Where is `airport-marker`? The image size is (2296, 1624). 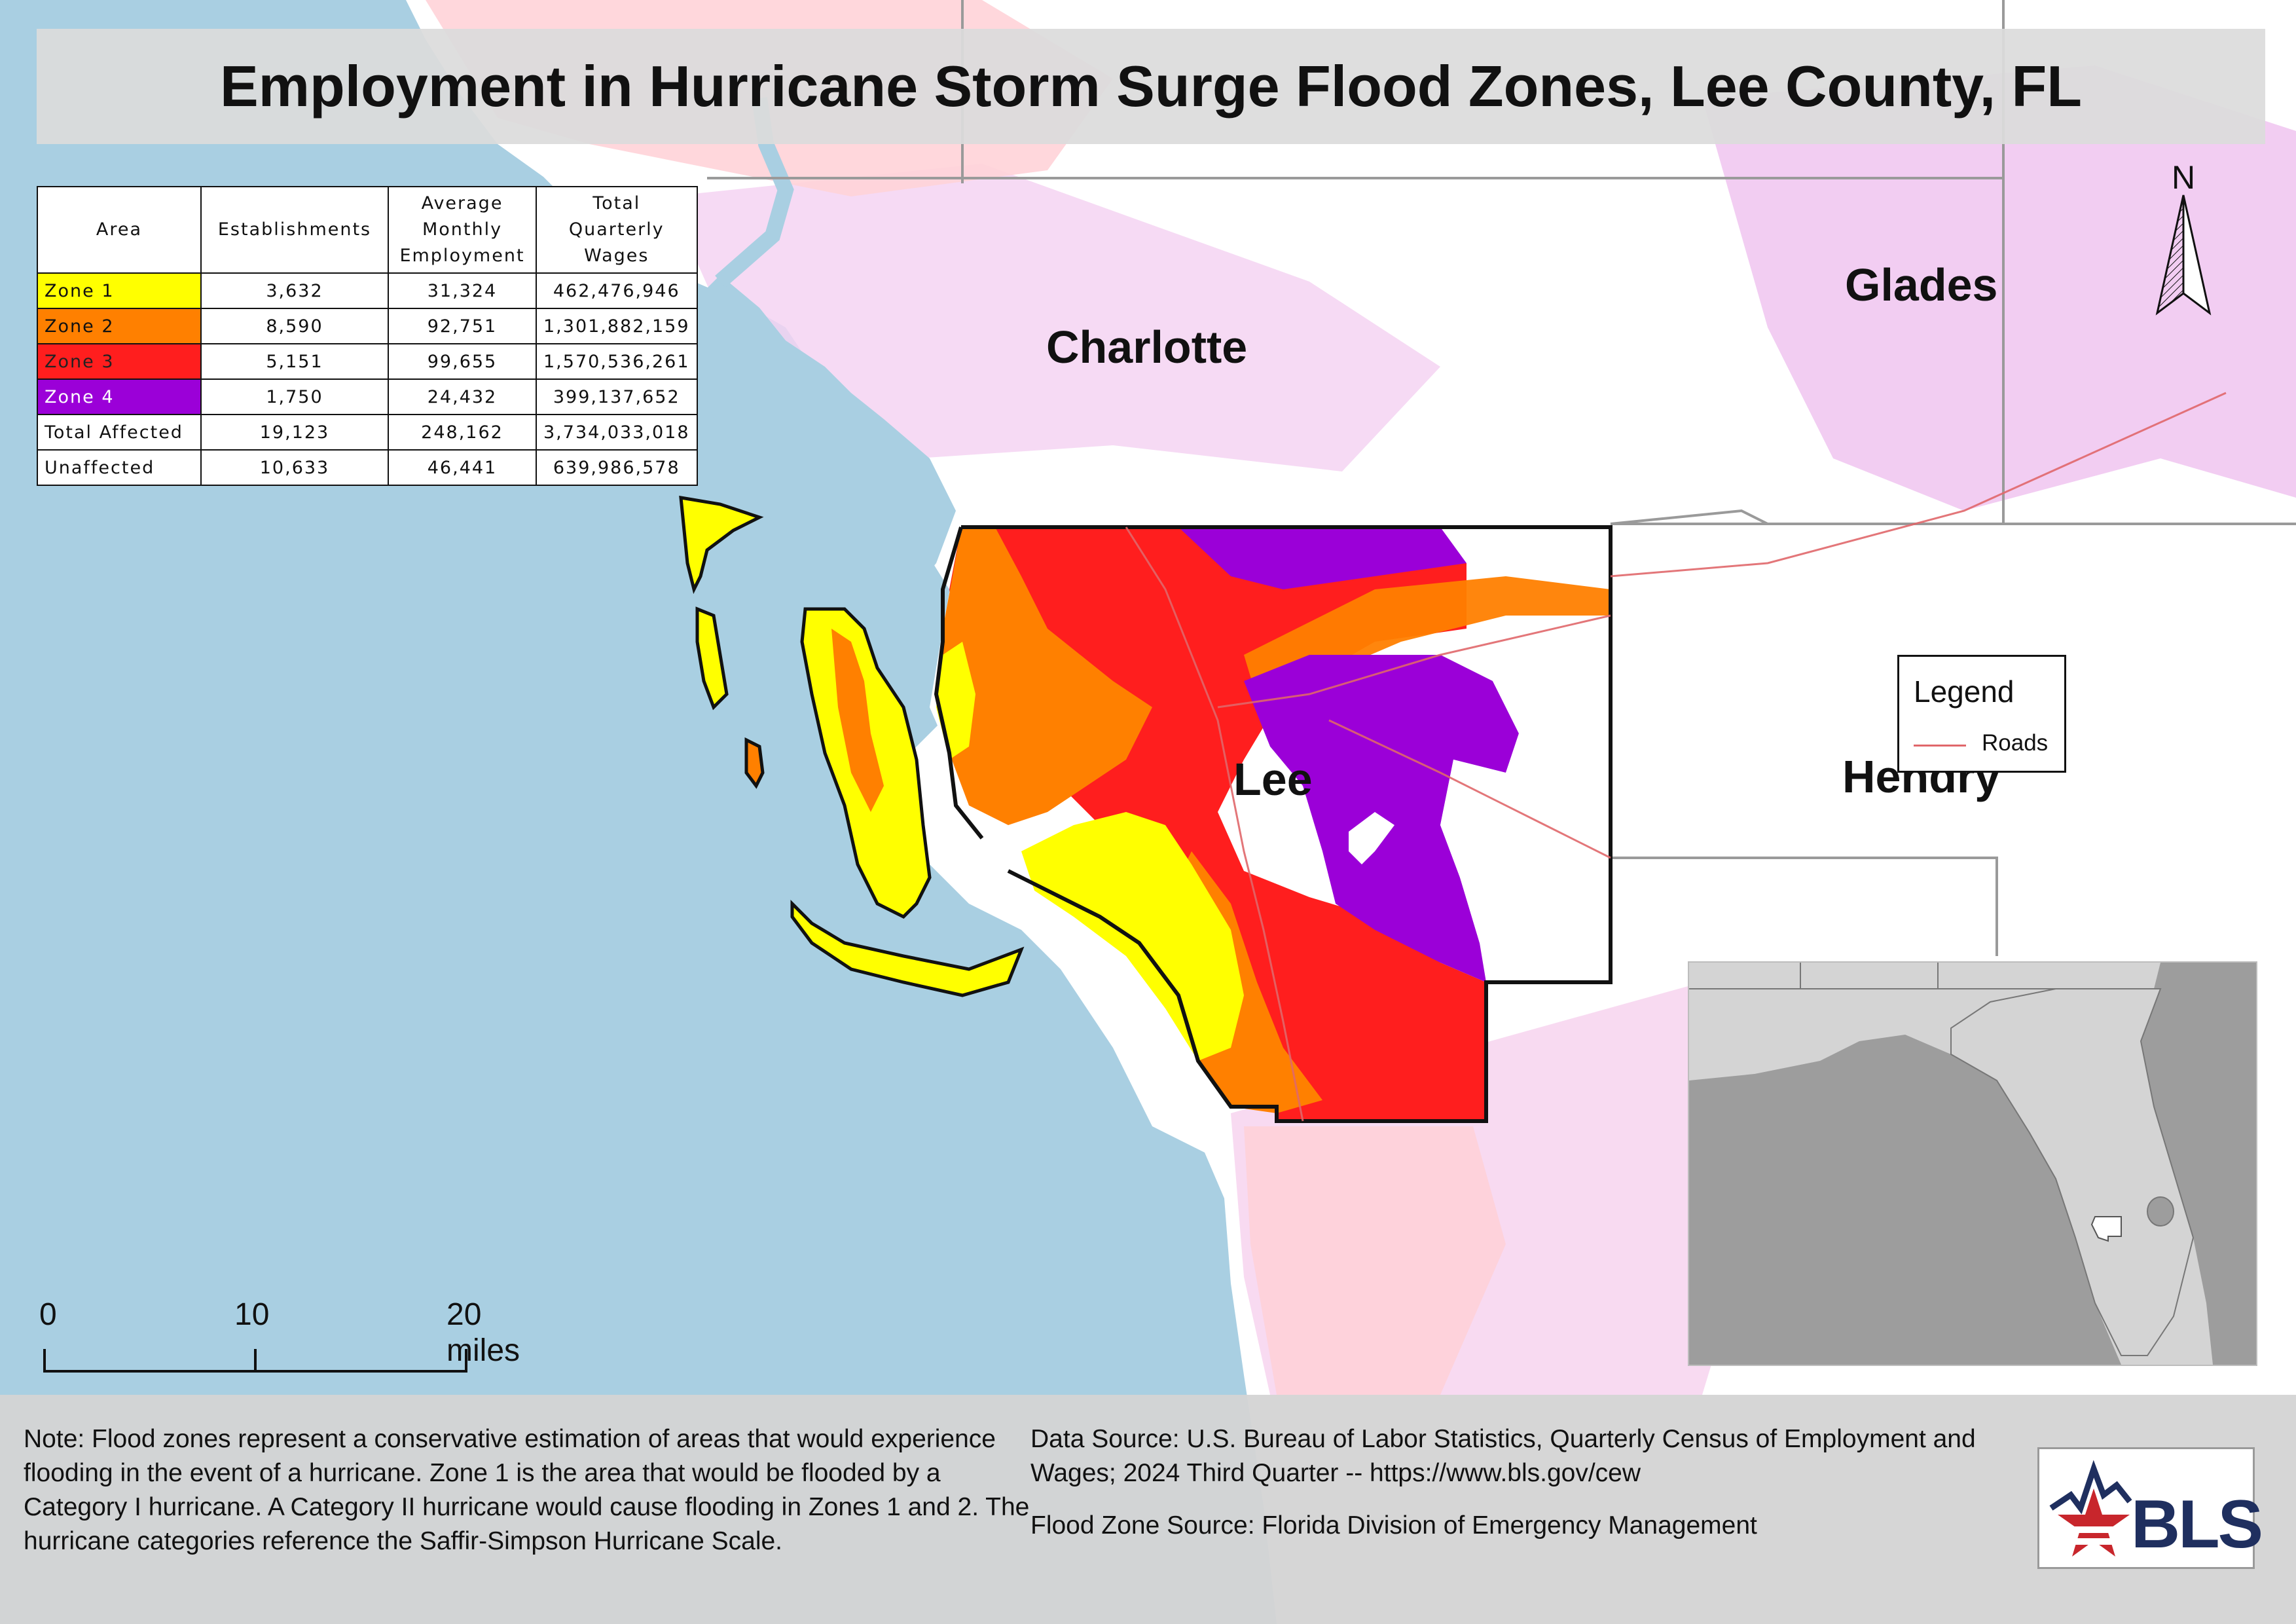
airport-marker is located at coordinates (1371, 838).